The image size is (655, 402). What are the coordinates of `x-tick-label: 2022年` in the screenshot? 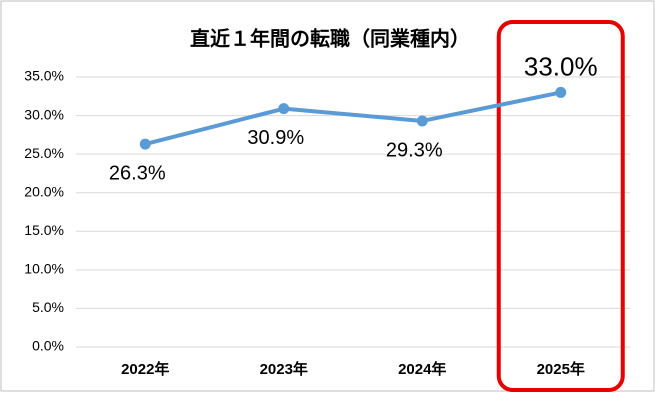 It's located at (145, 369).